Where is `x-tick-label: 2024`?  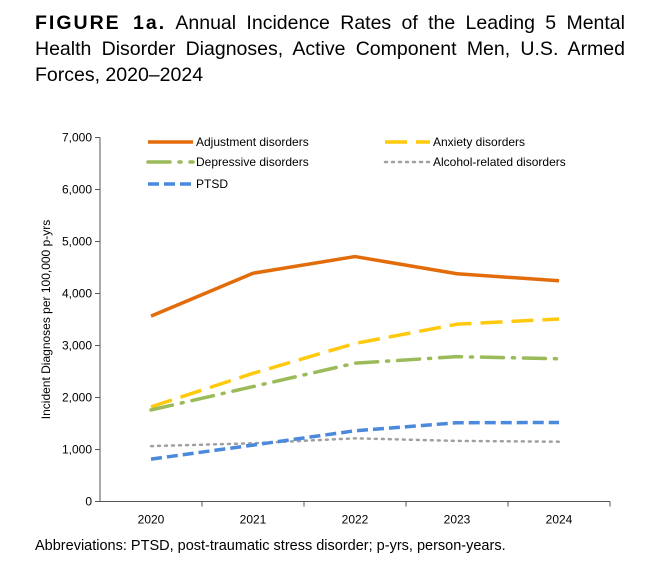 x-tick-label: 2024 is located at coordinates (559, 520).